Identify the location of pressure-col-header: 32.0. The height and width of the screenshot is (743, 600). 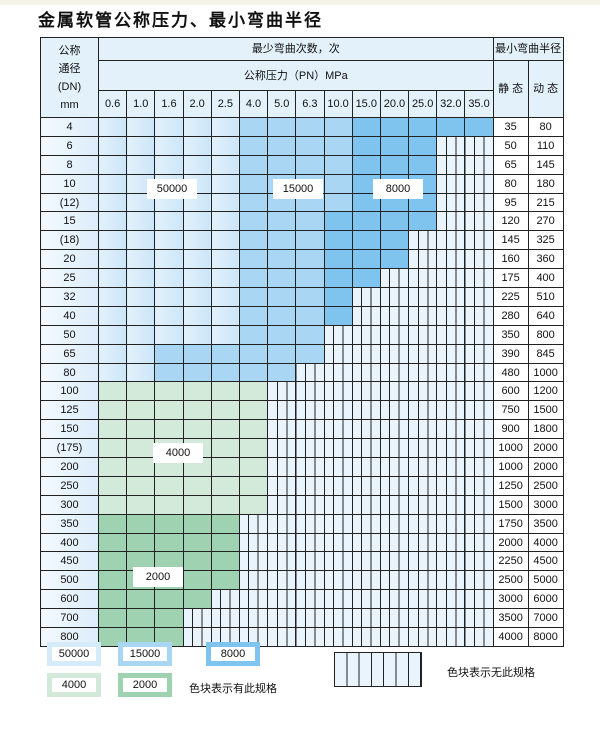
(451, 104).